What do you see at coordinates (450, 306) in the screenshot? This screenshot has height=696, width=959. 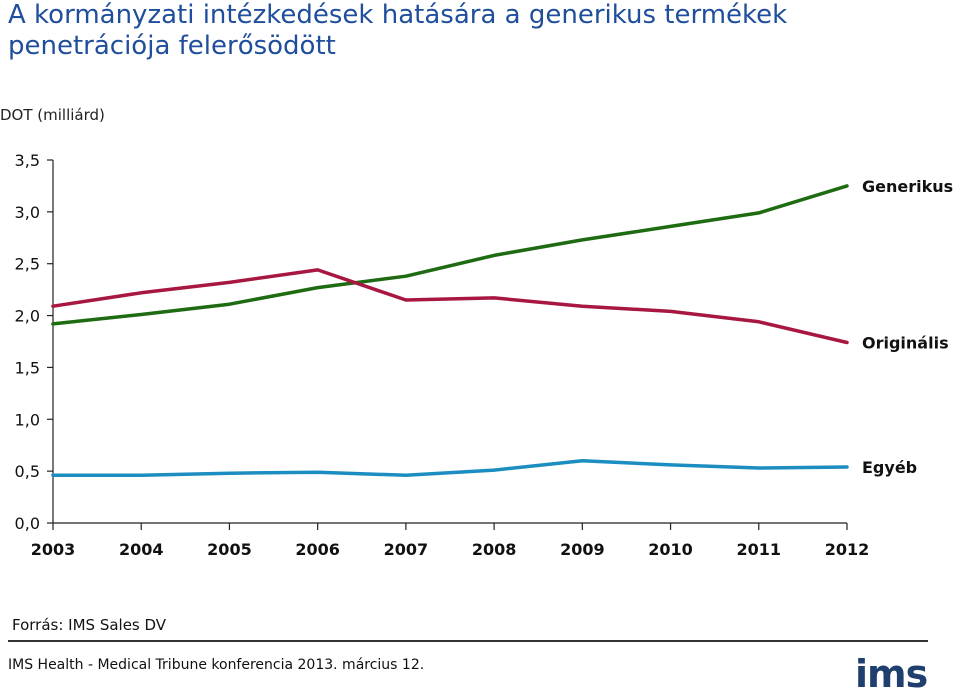 I see `series-line-originalis` at bounding box center [450, 306].